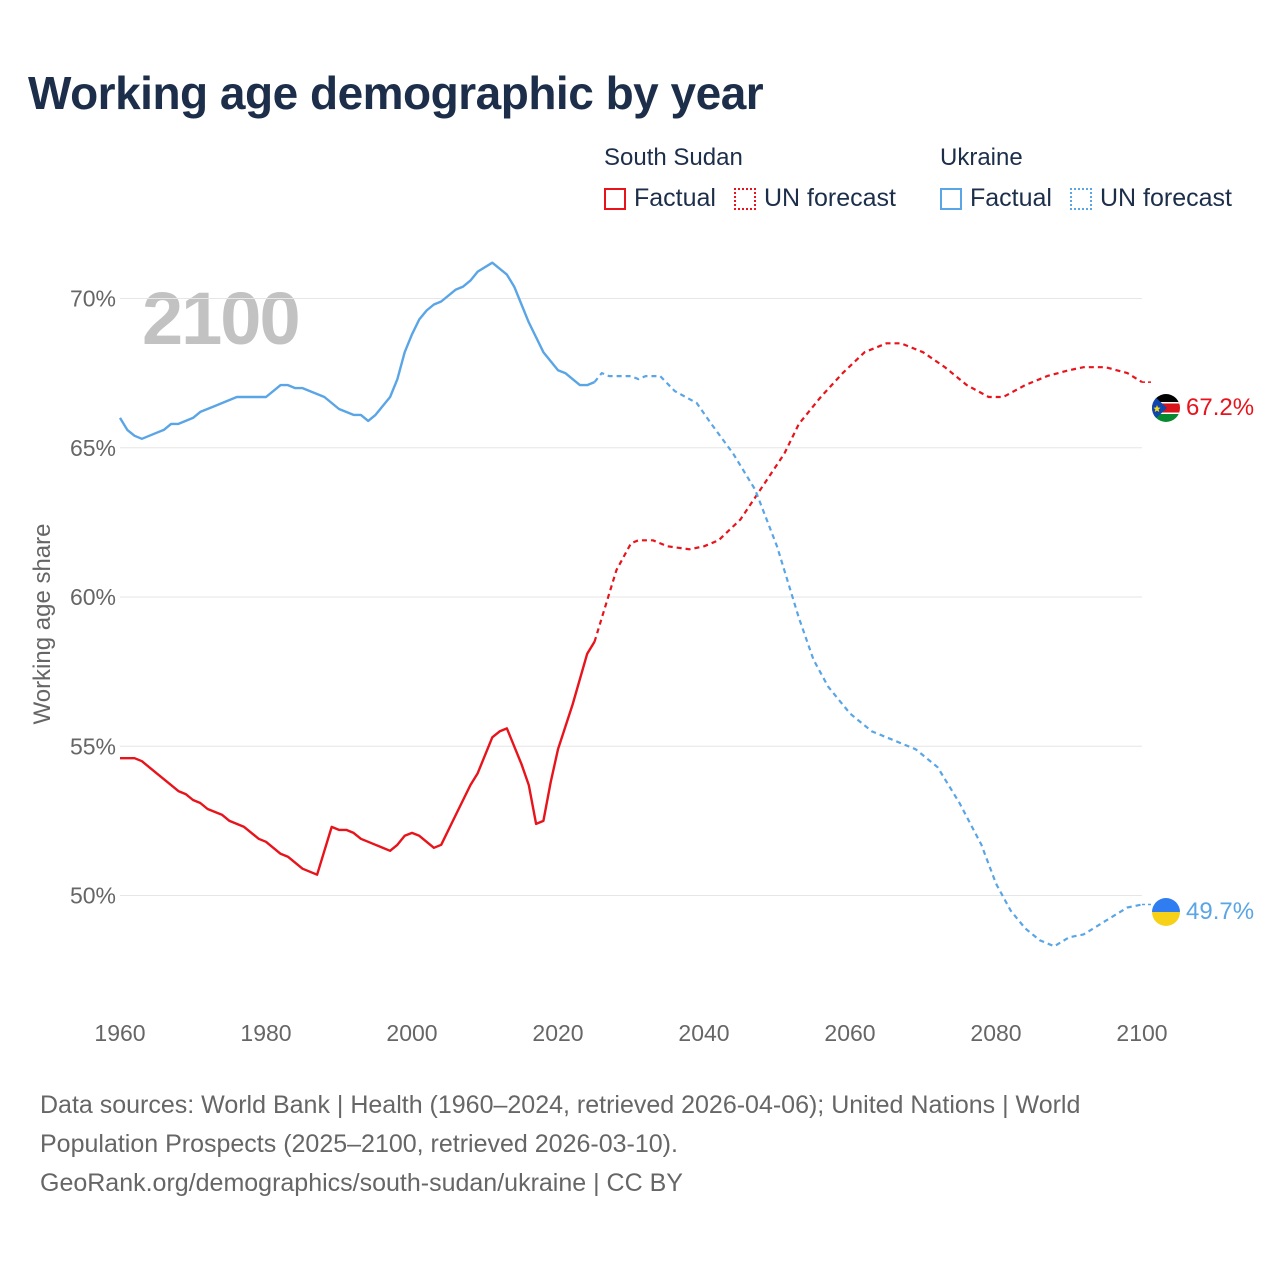 This screenshot has width=1280, height=1280. Describe the element at coordinates (356, 350) in the screenshot. I see `series-line-ukraine-factual` at that location.